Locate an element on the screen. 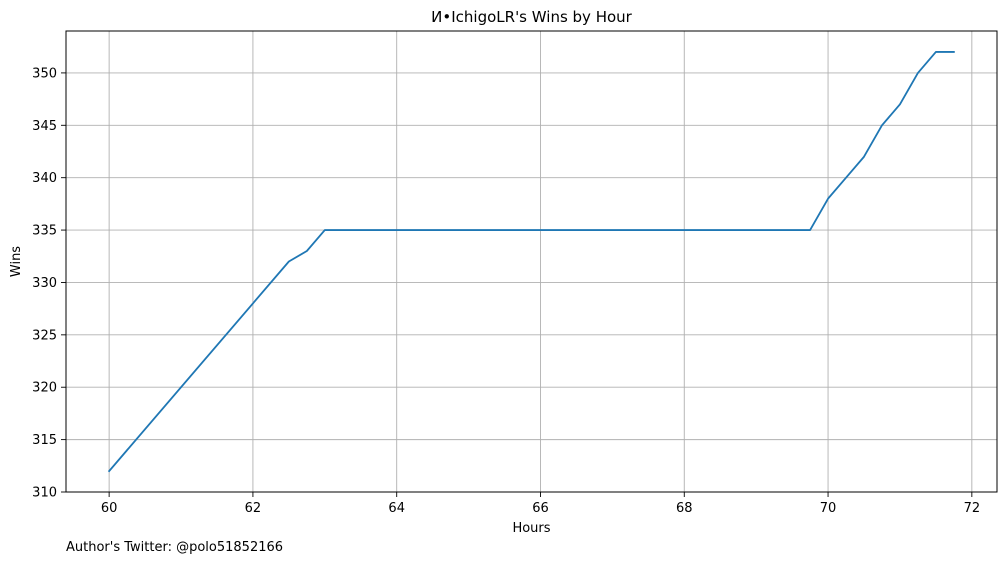  y-tick-label: 320 is located at coordinates (44, 388).